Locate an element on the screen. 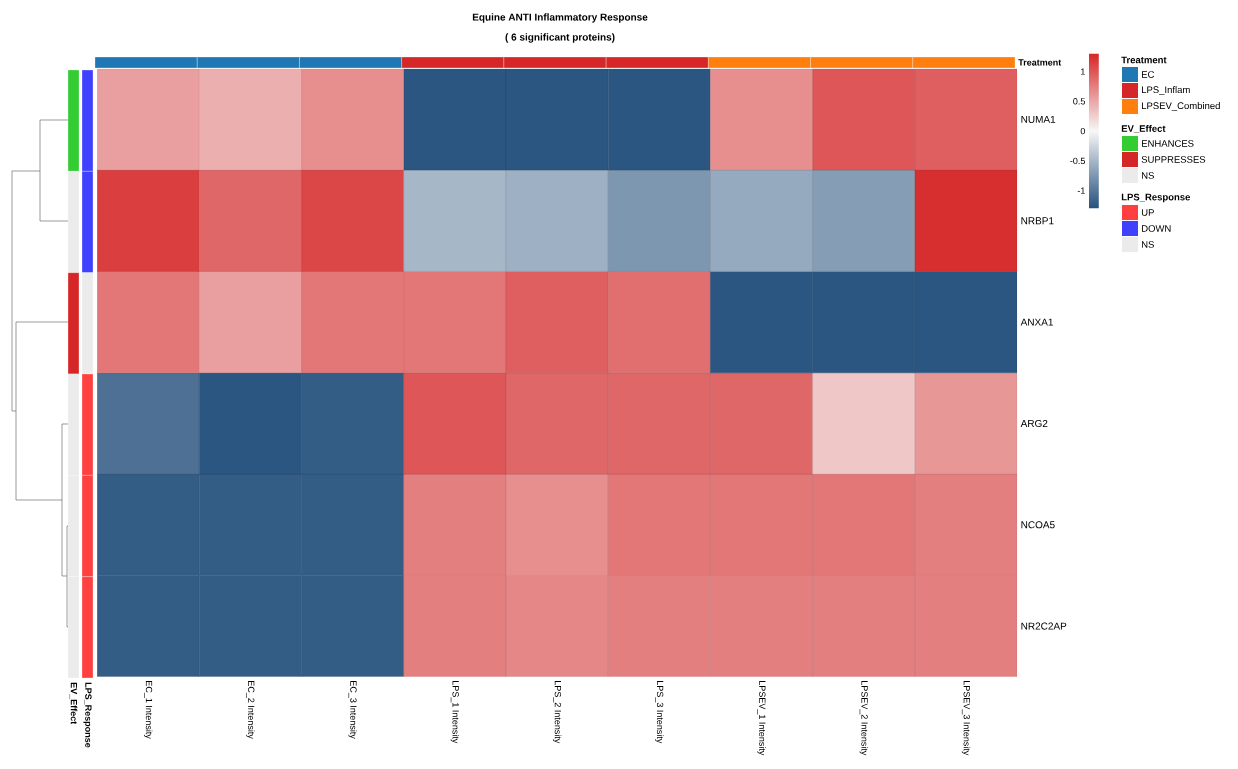 This screenshot has height=769, width=1238. y-tick-label: NRBP1 is located at coordinates (1037, 221).